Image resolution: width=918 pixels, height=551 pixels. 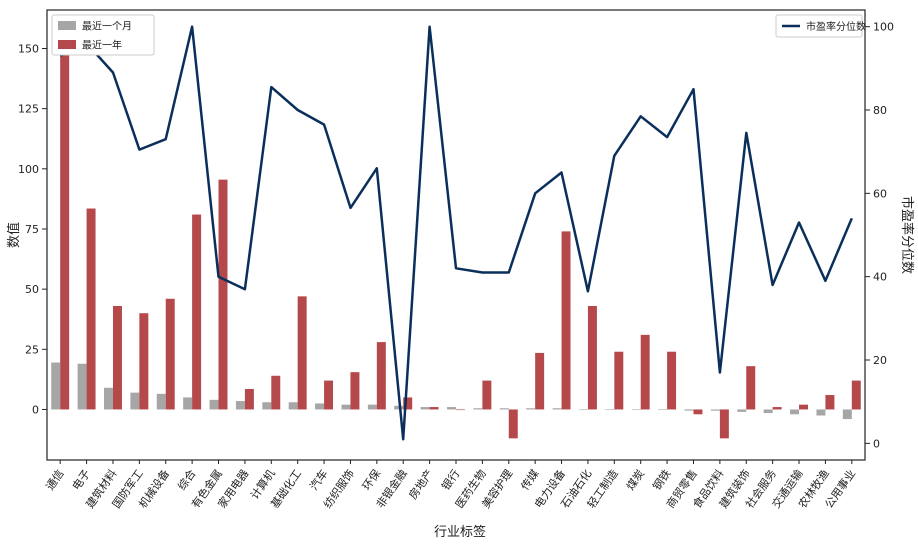 What do you see at coordinates (186, 480) in the screenshot?
I see `x-category-label: 综合` at bounding box center [186, 480].